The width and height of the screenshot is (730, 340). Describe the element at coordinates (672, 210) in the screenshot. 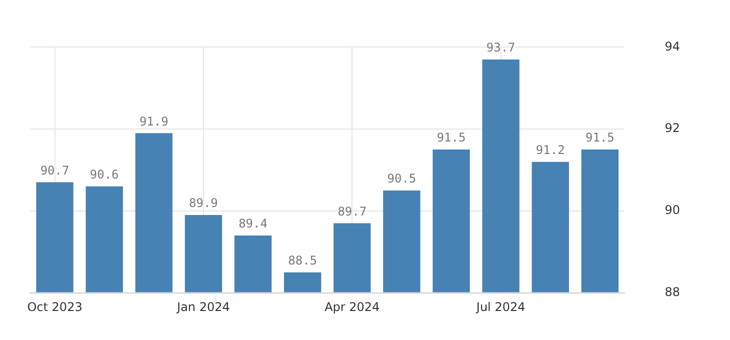

I see `y-tick-label: 90` at that location.